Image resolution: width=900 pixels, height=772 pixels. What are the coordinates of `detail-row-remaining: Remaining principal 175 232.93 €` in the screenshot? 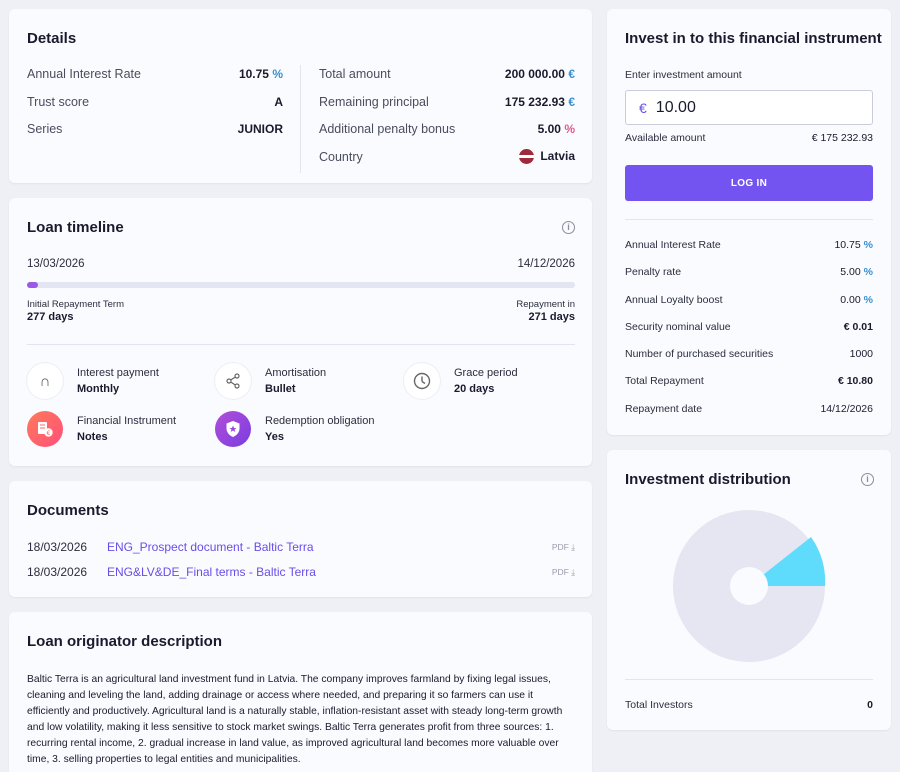 It's located at (447, 102).